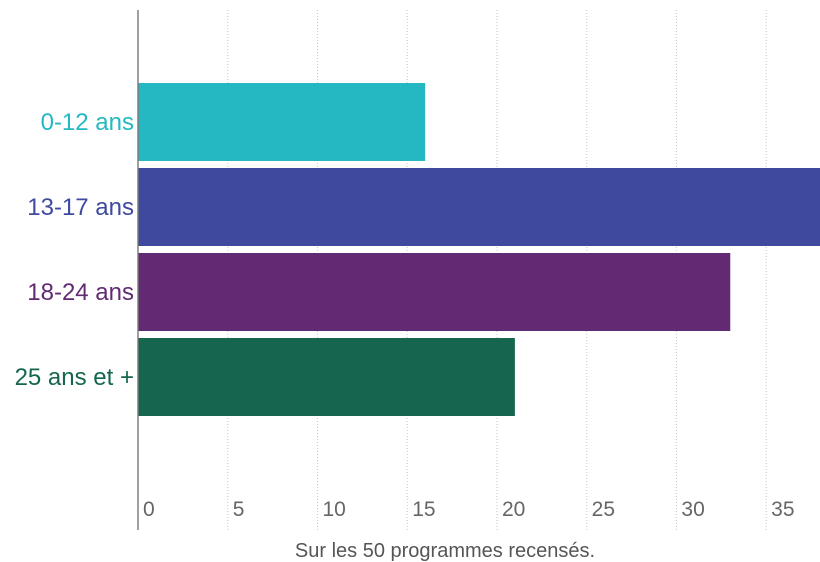 The height and width of the screenshot is (562, 820). Describe the element at coordinates (603, 509) in the screenshot. I see `x-tick-label: 25` at that location.